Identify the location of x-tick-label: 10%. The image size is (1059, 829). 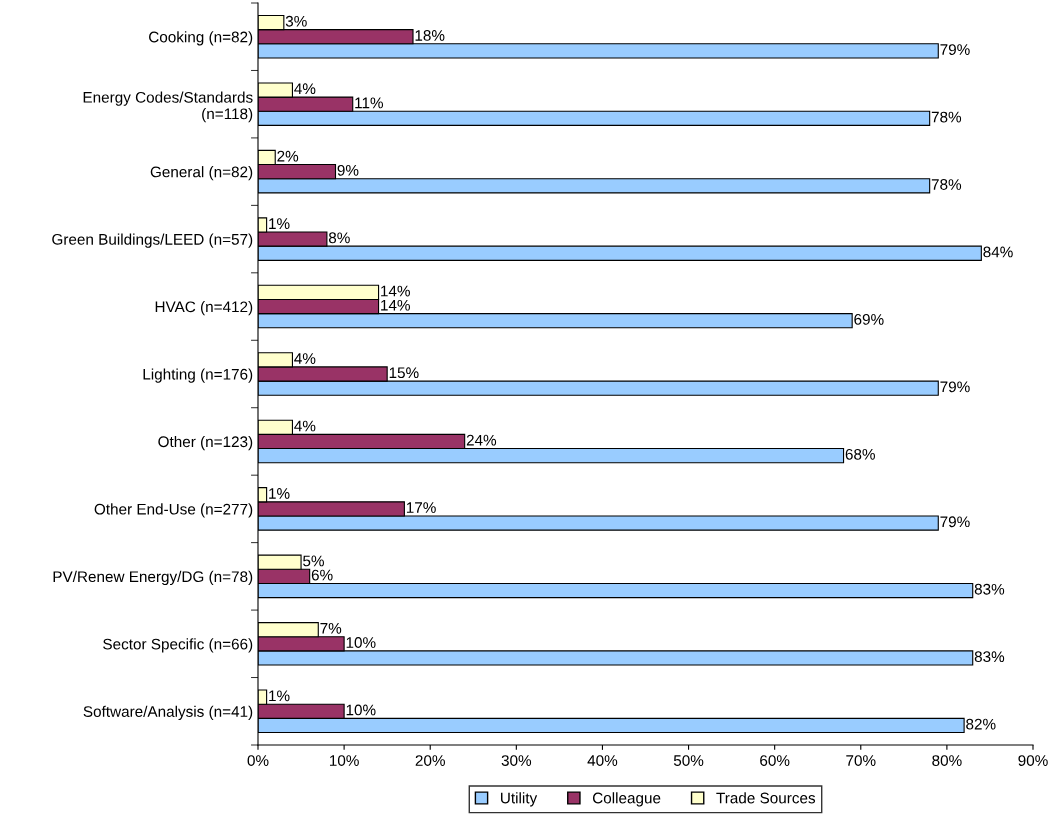
(344, 760).